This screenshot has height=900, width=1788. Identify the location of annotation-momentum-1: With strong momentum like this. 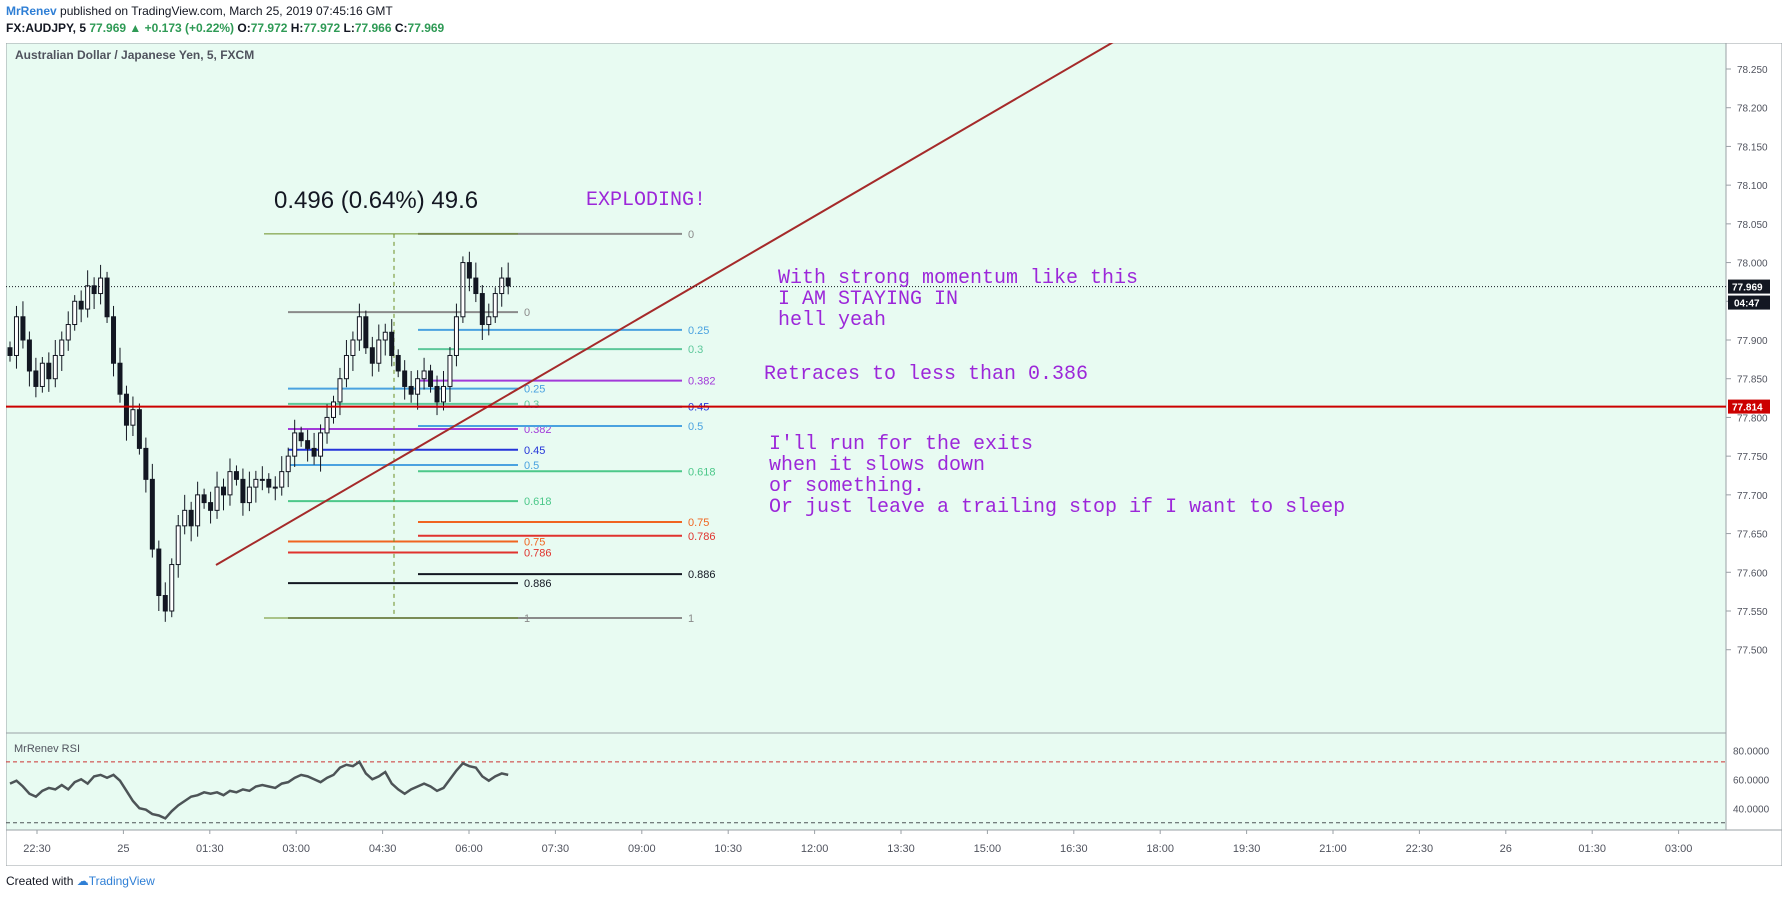
(958, 278).